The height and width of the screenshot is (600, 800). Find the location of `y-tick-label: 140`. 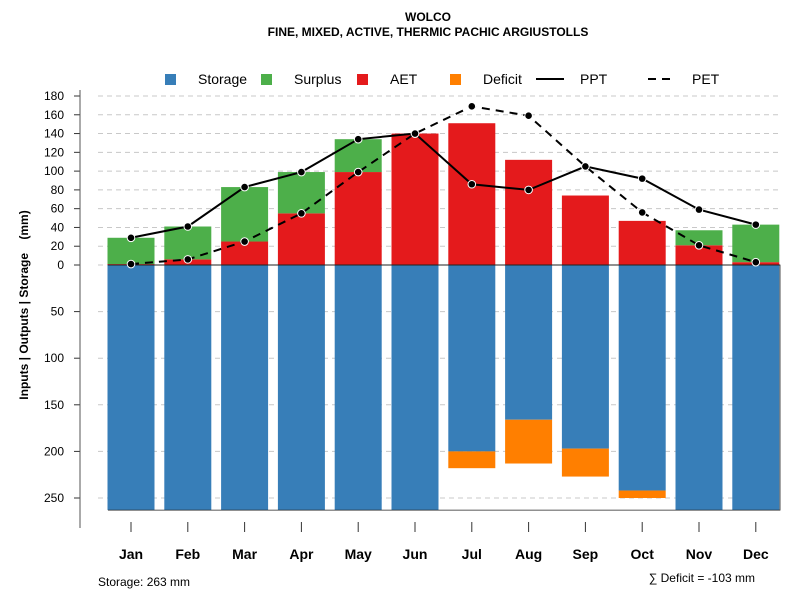

y-tick-label: 140 is located at coordinates (54, 134).